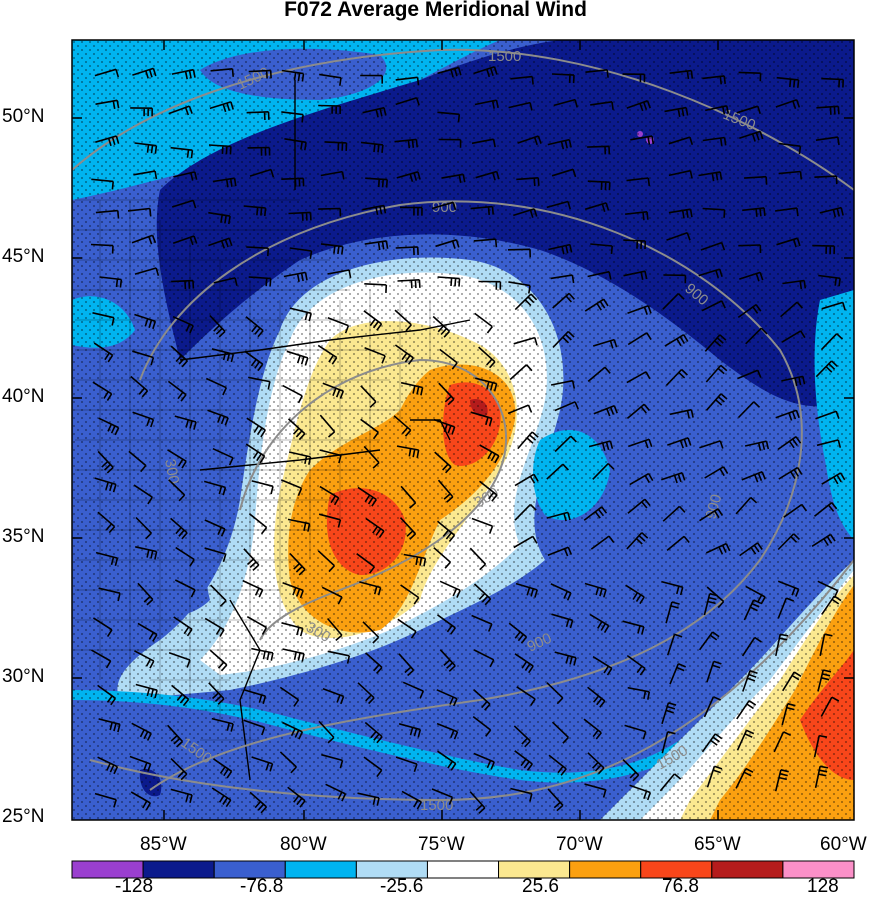  What do you see at coordinates (435, 10) in the screenshot?
I see `map-title: F072 Average Meridional Wind` at bounding box center [435, 10].